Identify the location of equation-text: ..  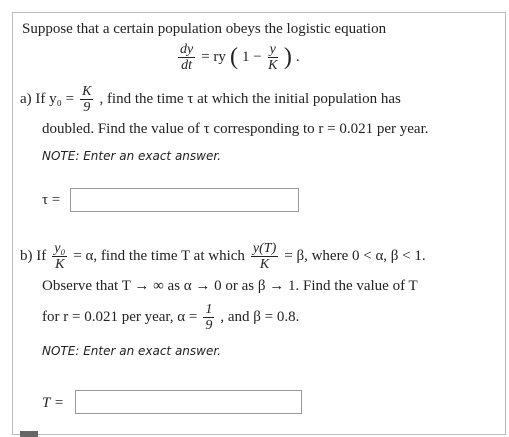
(297, 57).